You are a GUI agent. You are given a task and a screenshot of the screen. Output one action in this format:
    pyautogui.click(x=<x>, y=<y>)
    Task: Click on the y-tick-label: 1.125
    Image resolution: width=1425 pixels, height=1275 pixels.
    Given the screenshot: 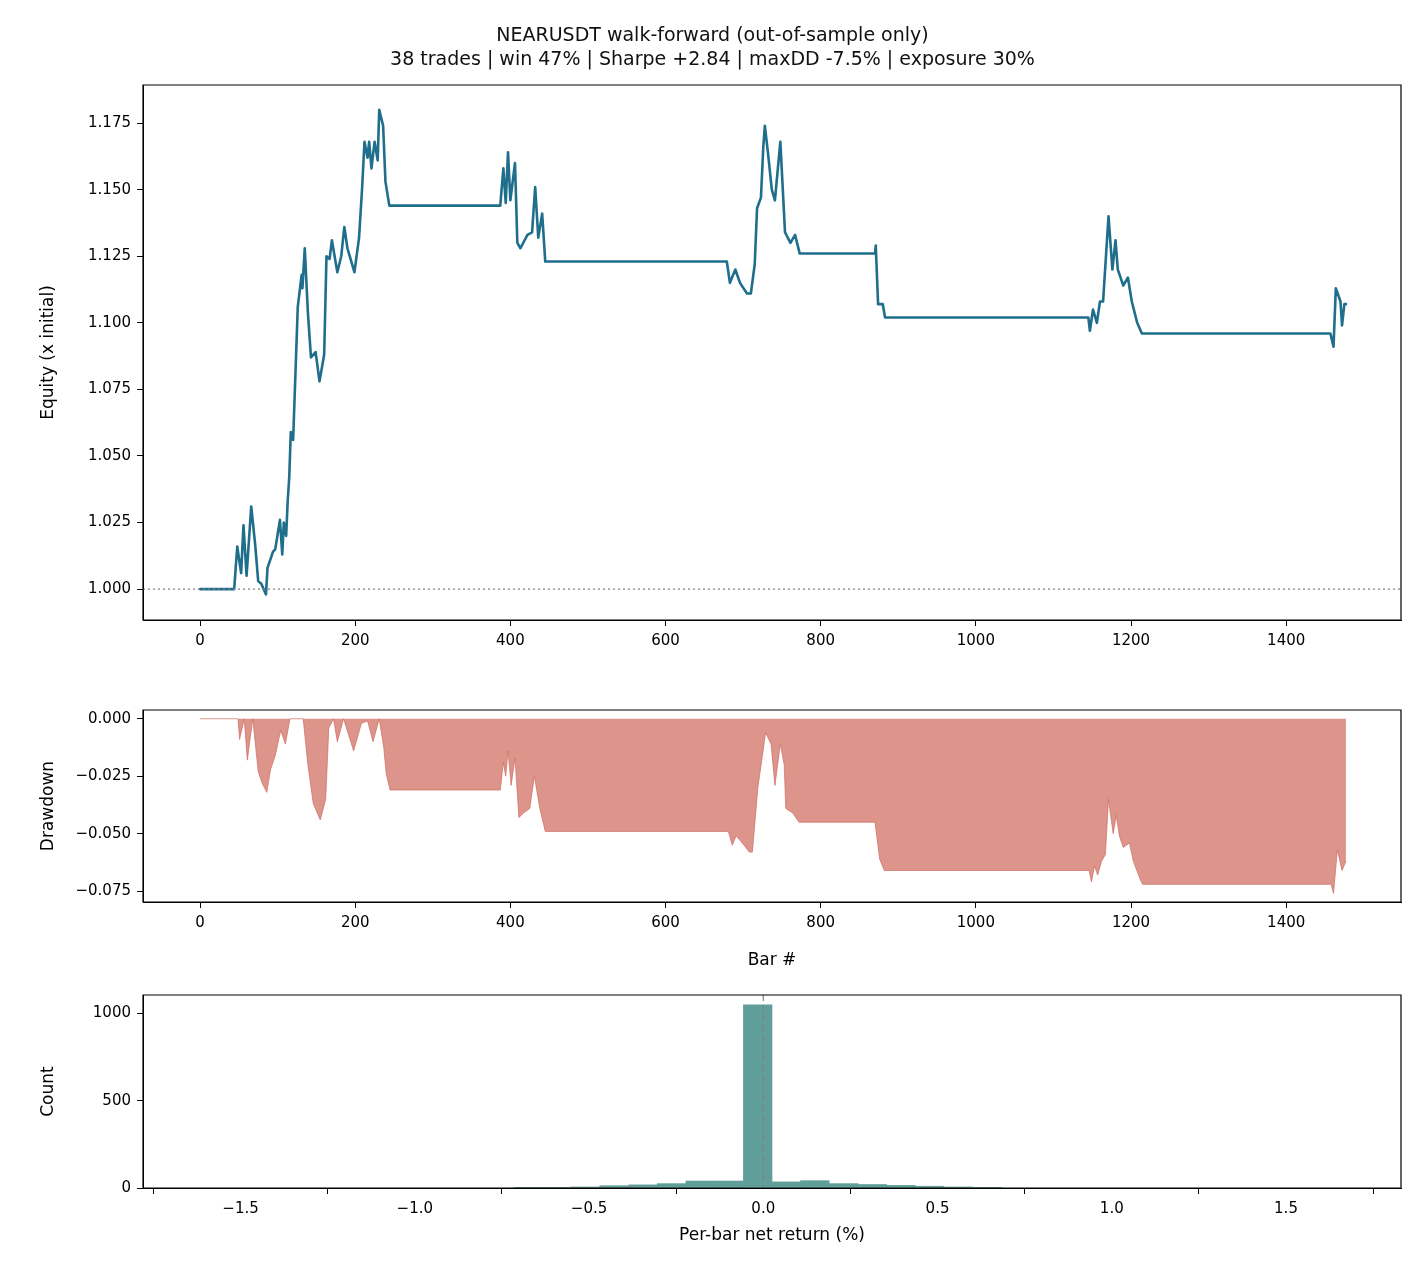 What is the action you would take?
    pyautogui.click(x=109, y=255)
    